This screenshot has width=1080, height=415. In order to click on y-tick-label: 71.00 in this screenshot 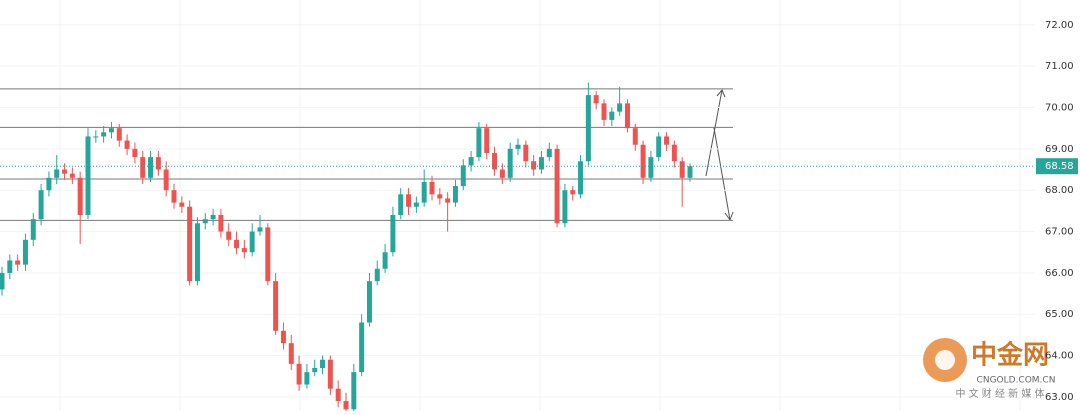, I will do `click(1059, 66)`.